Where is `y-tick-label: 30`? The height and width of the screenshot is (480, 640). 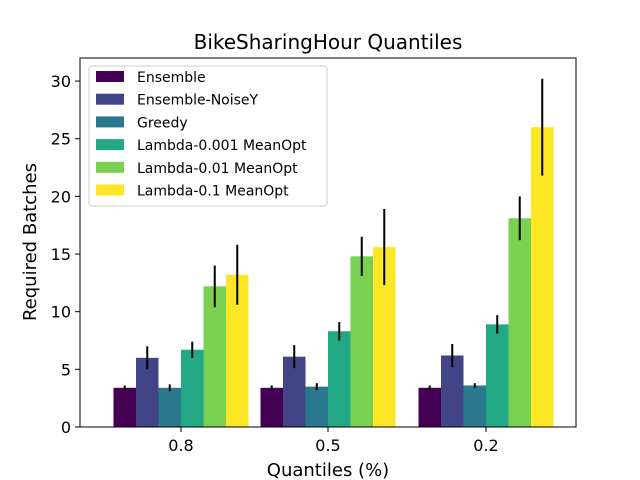
y-tick-label: 30 is located at coordinates (61, 81).